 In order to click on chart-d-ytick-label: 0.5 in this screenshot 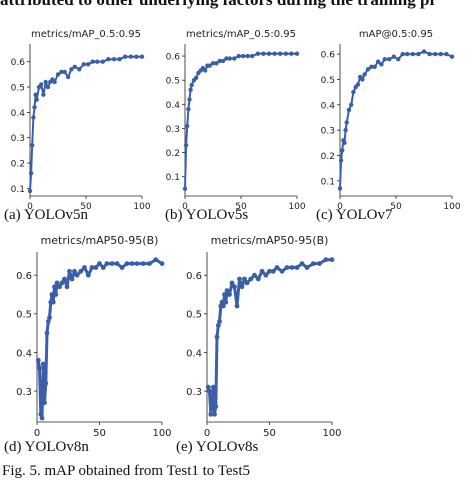, I will do `click(24, 315)`.